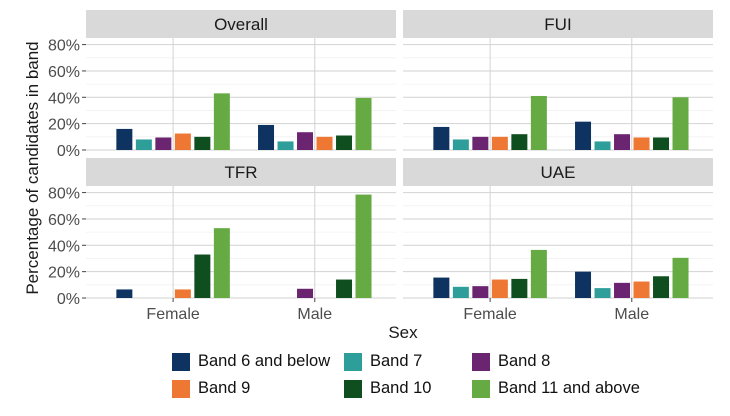  What do you see at coordinates (401, 388) in the screenshot?
I see `legend-label: Band 10` at bounding box center [401, 388].